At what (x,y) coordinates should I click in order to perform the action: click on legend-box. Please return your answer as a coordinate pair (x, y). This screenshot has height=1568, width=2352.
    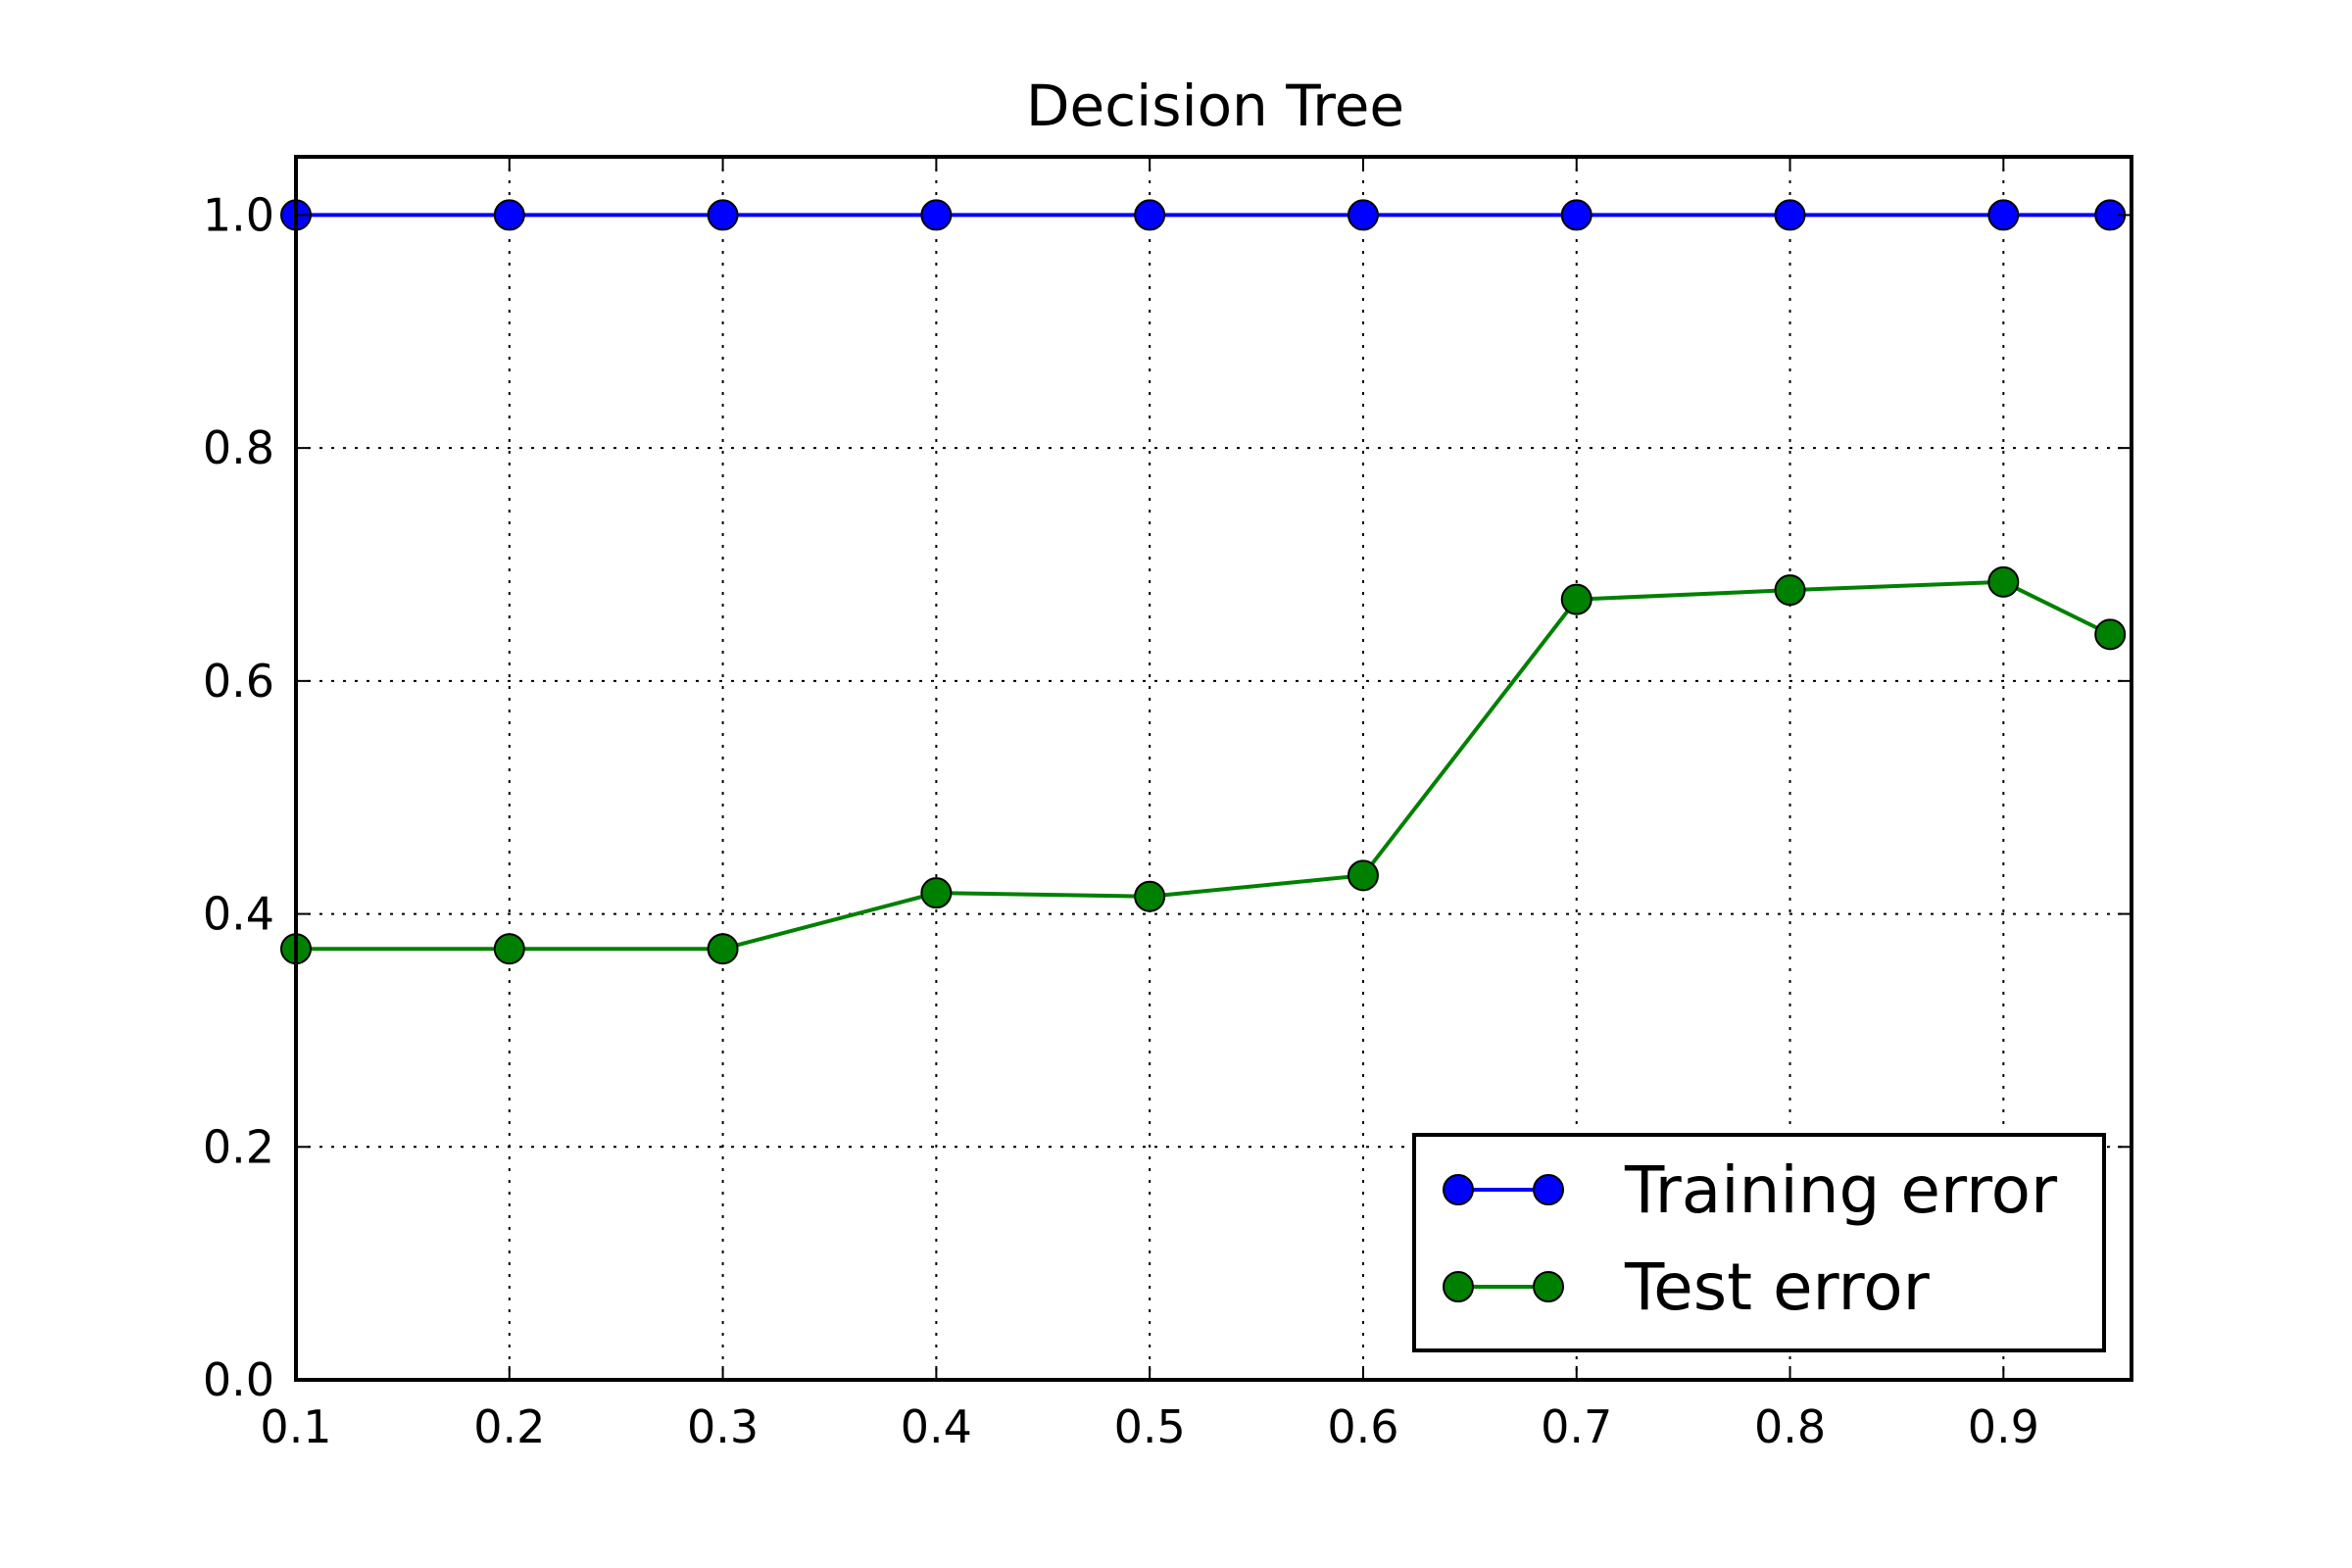
    Looking at the image, I should click on (1759, 1242).